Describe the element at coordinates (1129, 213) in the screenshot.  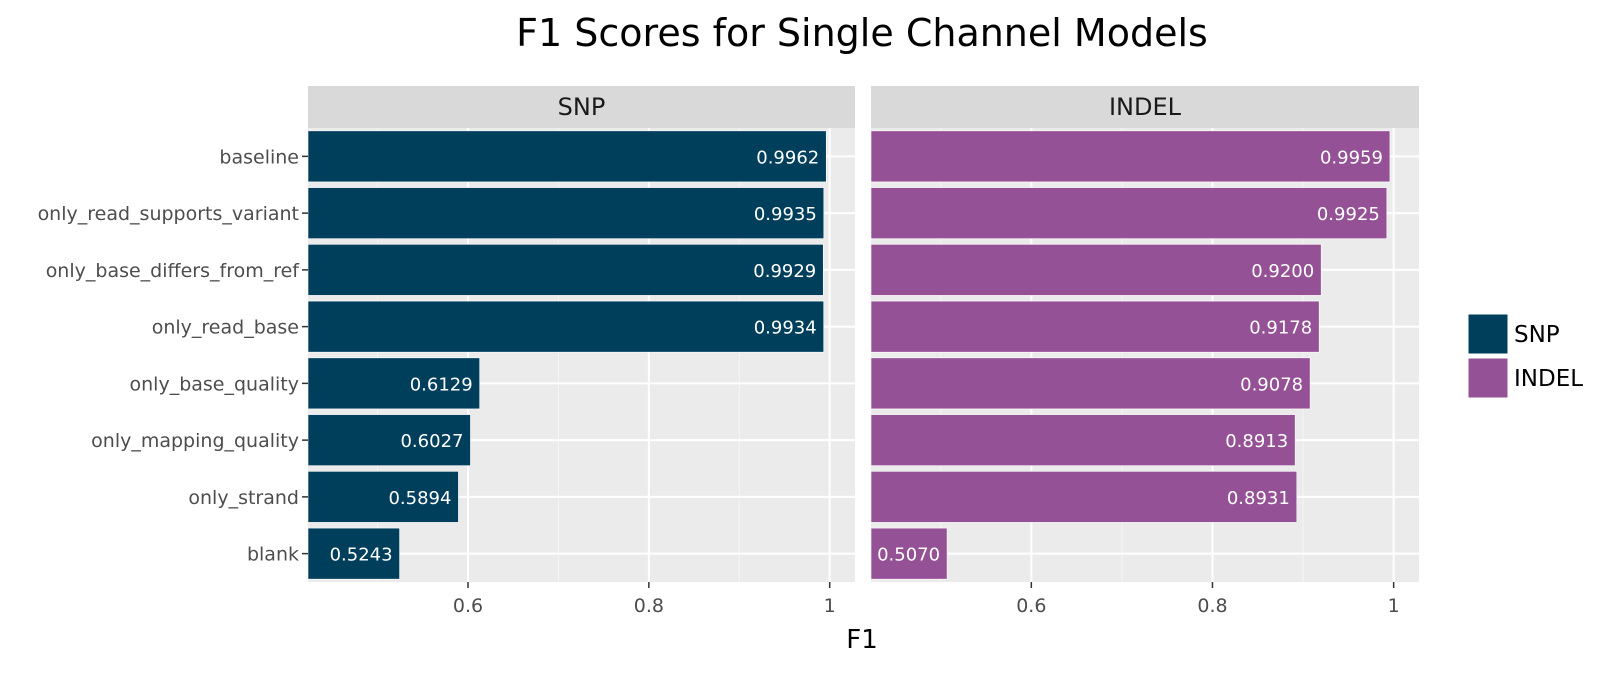
I see `bar-indel-only_read_supports_variant` at that location.